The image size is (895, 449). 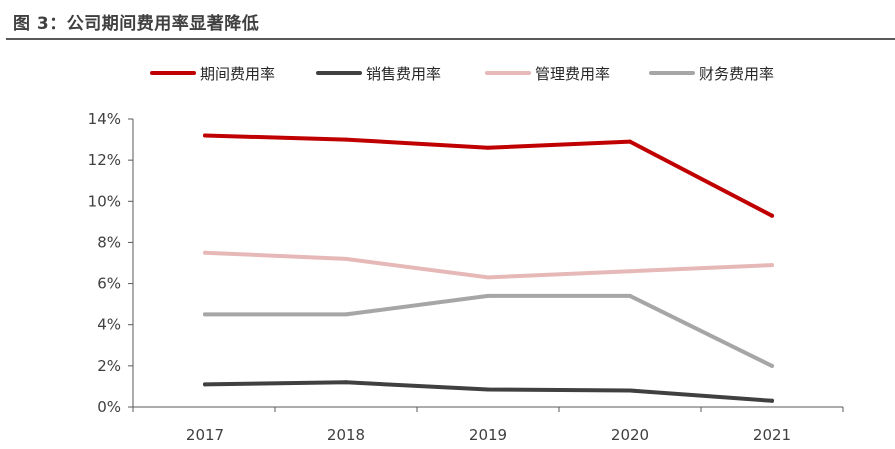 I want to click on y-tick-label: 14%, so click(x=104, y=119).